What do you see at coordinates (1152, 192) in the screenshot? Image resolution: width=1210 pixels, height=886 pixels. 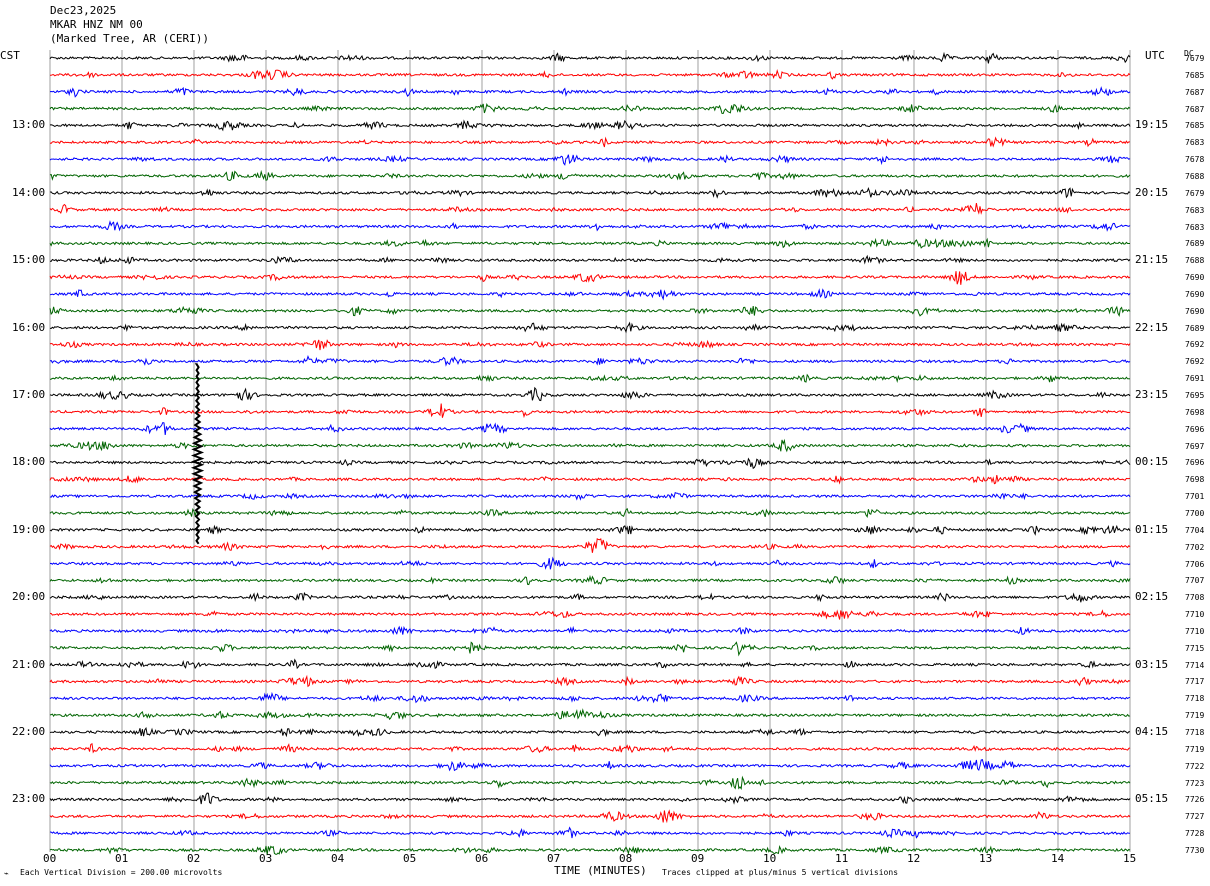 I see `right-time-label: 20:15` at bounding box center [1152, 192].